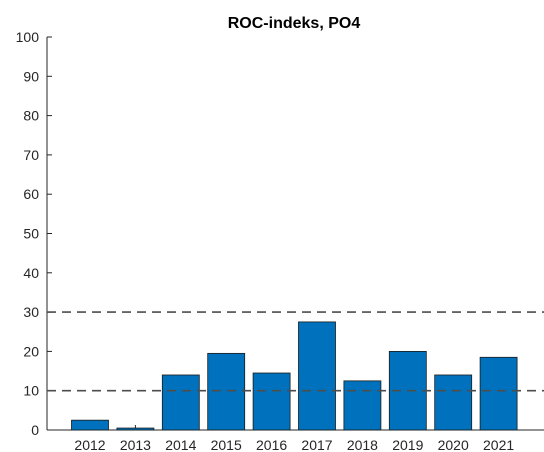 This screenshot has width=544, height=452. I want to click on bar-2021, so click(498, 393).